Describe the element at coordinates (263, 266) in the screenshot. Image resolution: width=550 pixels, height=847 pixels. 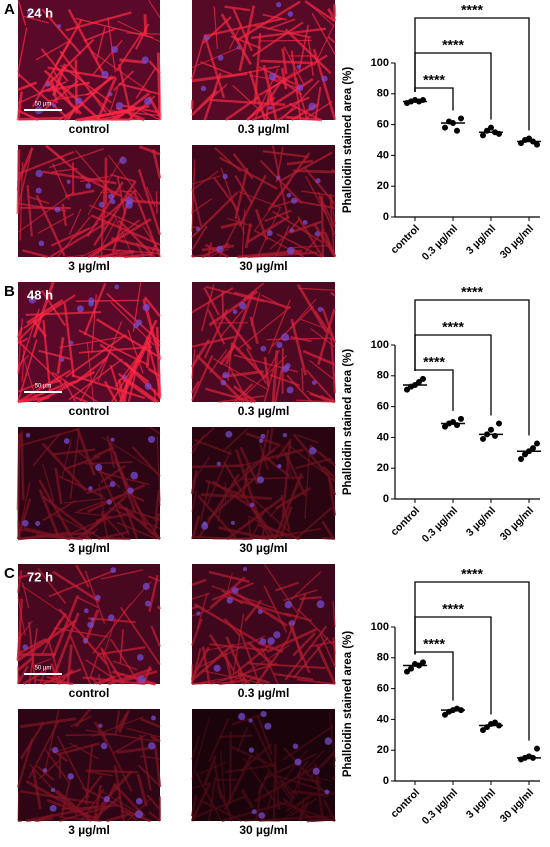
I see `image-label: 30 µg/ml` at that location.